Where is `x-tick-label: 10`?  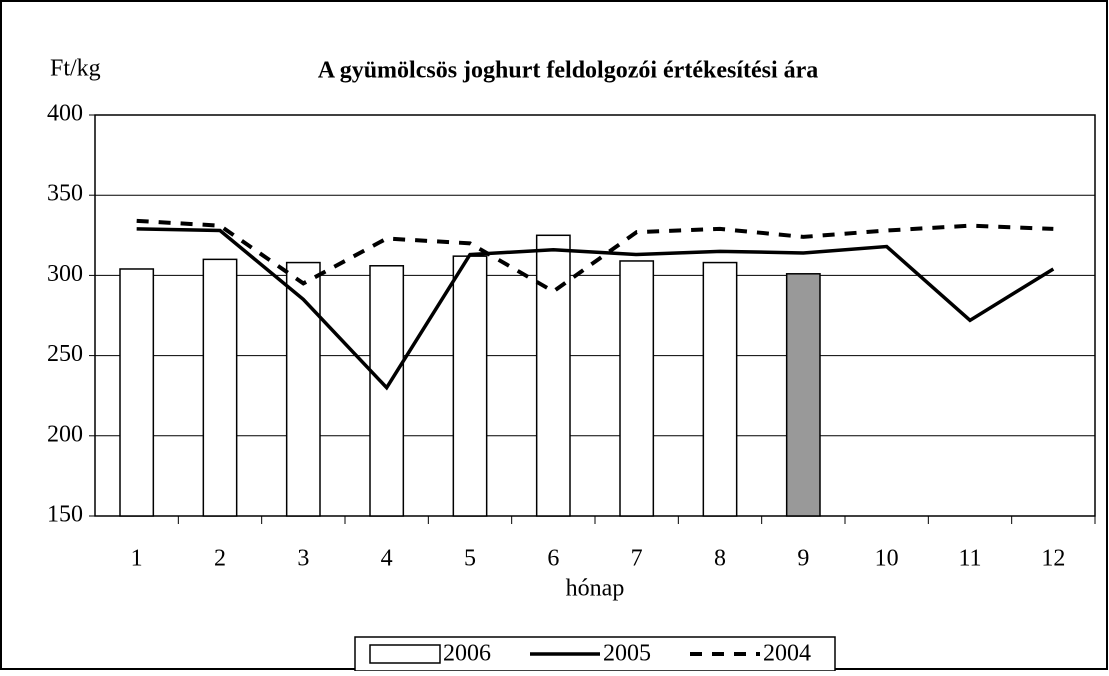
x-tick-label: 10 is located at coordinates (887, 559).